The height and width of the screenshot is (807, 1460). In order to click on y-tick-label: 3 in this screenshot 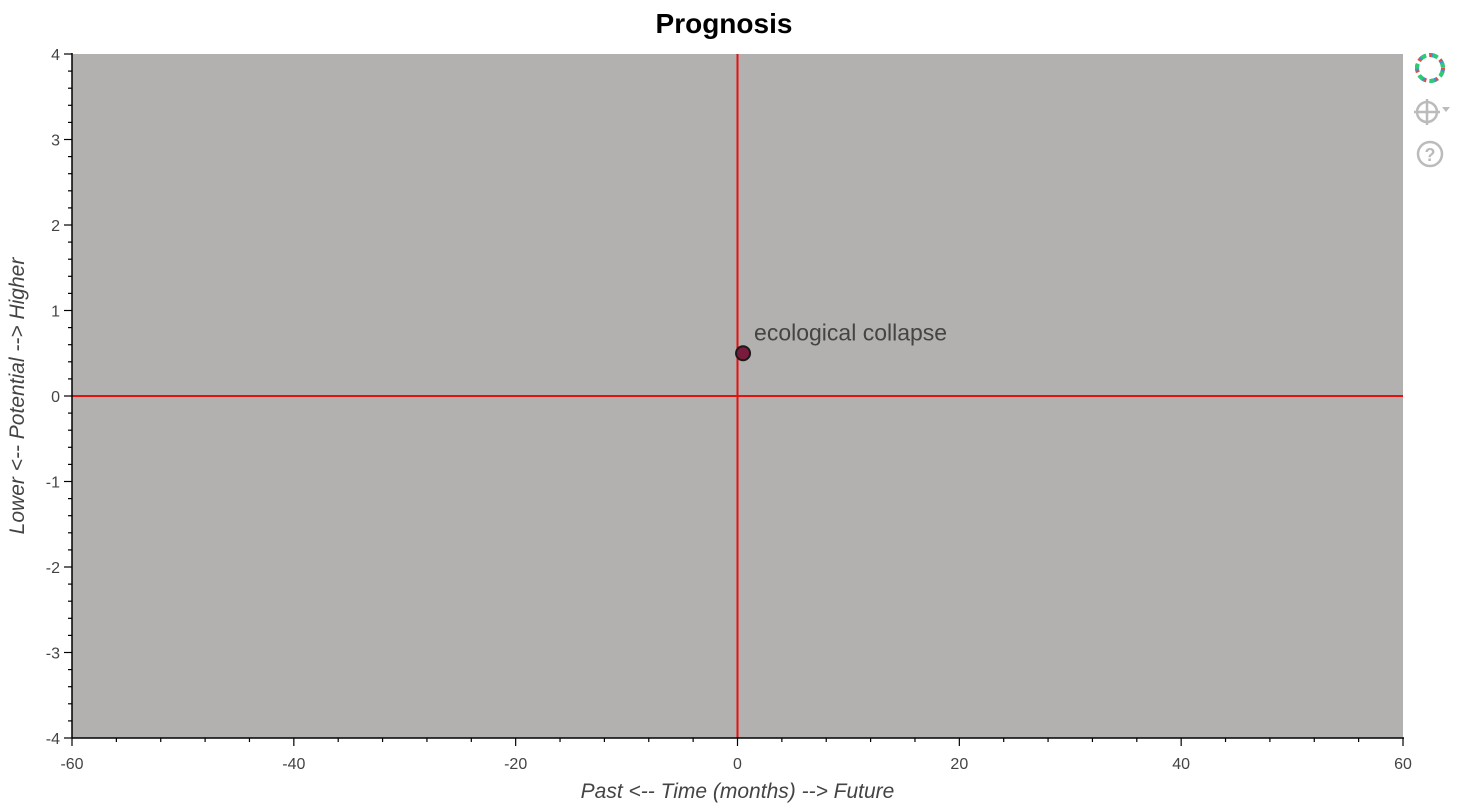, I will do `click(55, 141)`.